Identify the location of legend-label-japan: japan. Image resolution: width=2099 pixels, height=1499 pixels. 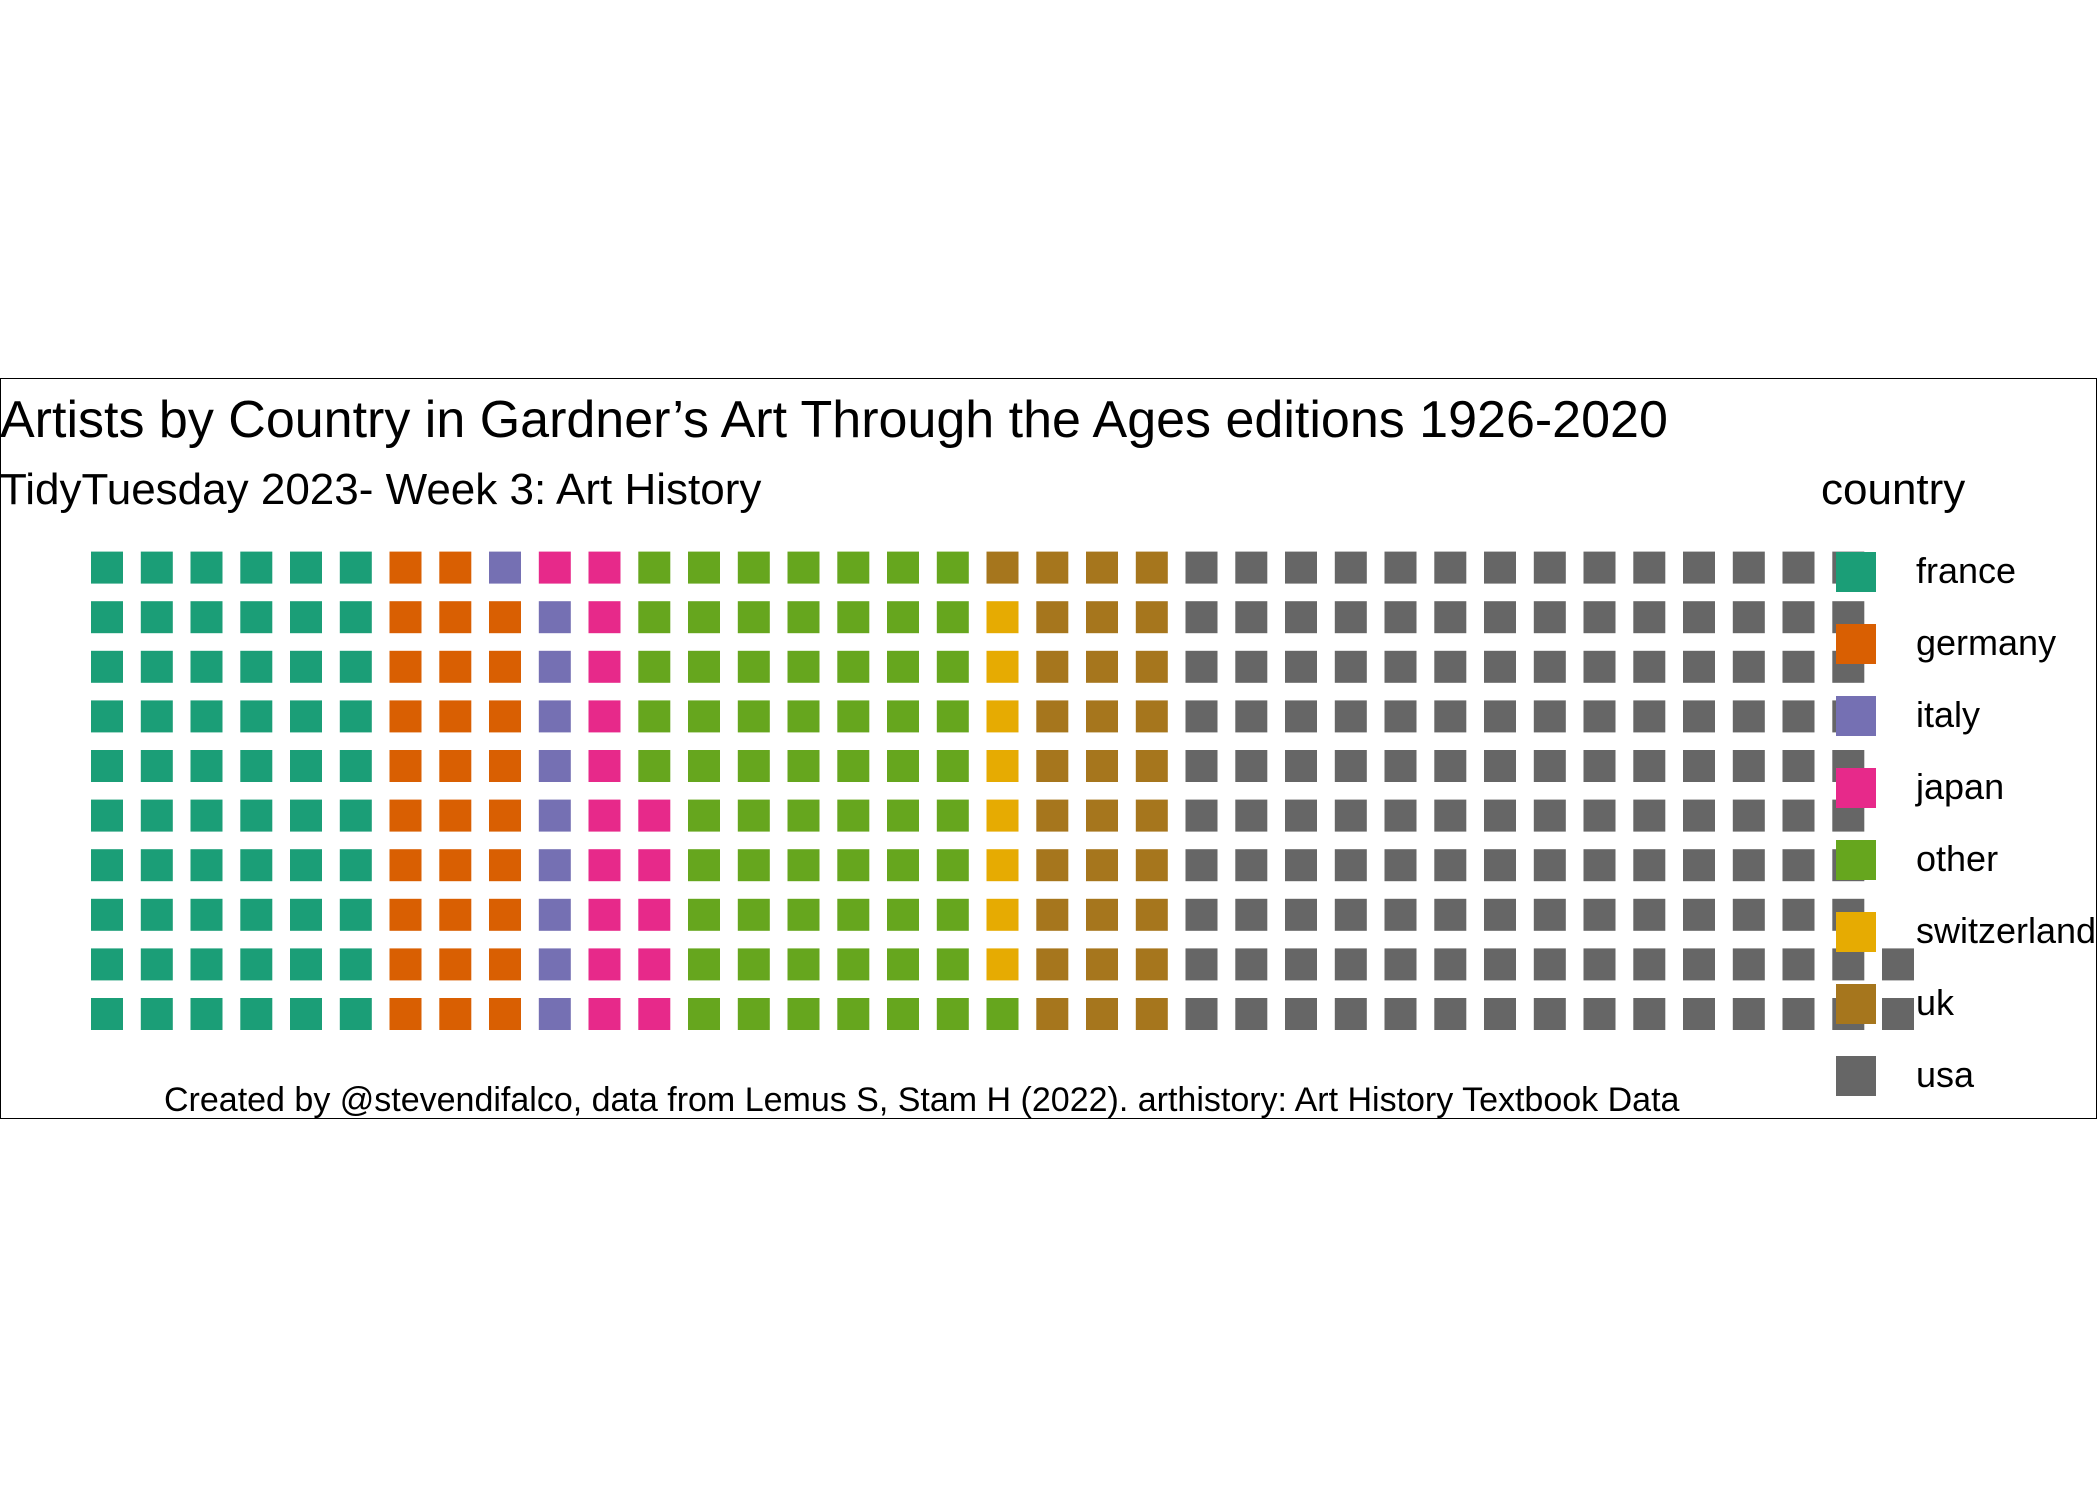
(1960, 786).